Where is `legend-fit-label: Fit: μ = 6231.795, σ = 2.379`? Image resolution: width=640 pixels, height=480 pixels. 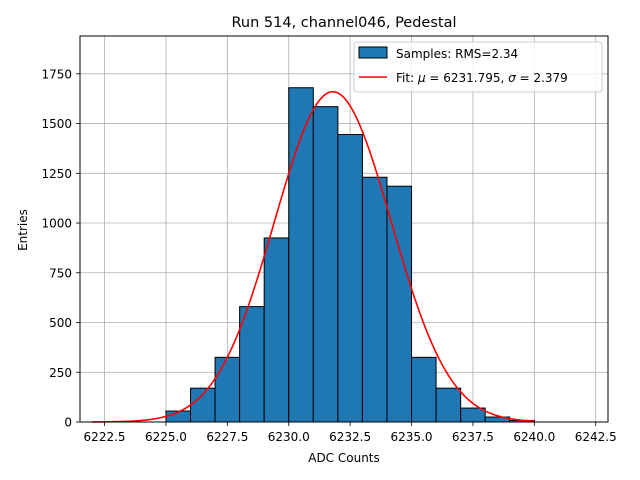
legend-fit-label: Fit: μ = 6231.795, σ = 2.379 is located at coordinates (482, 78).